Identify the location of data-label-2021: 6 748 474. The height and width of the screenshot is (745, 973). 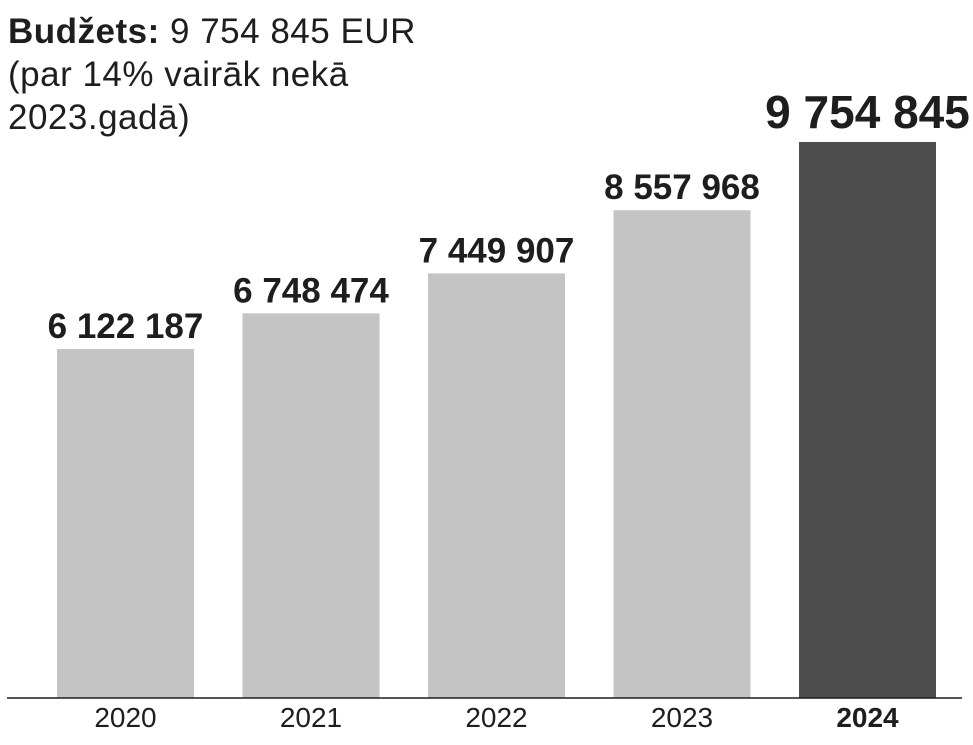
(311, 290).